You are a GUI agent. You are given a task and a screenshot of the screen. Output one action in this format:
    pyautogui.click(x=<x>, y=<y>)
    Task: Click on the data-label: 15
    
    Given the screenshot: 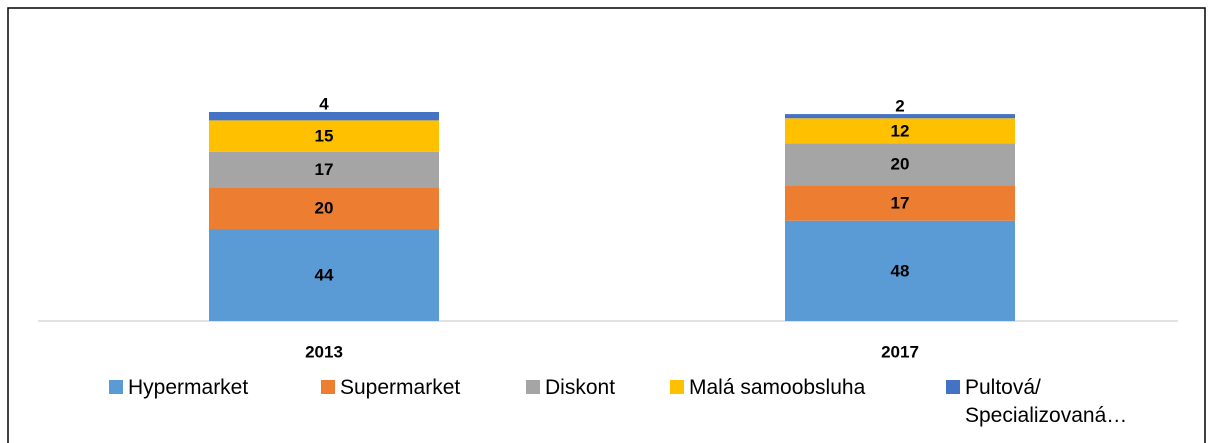 What is the action you would take?
    pyautogui.click(x=324, y=136)
    